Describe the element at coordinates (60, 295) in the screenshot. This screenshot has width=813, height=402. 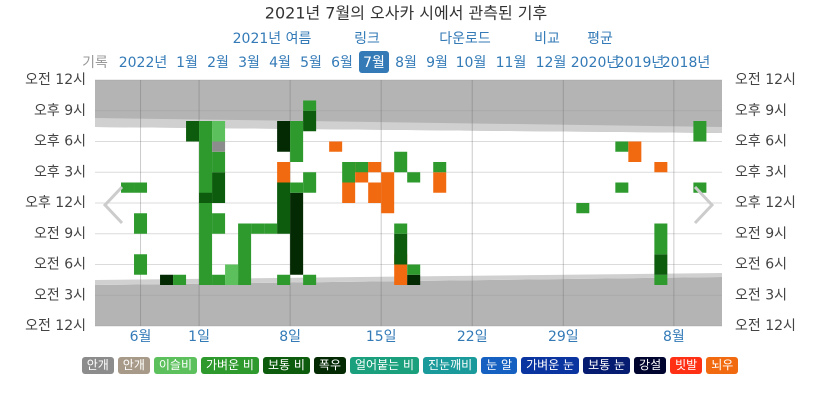
I see `y-tick-label: 오전 3시` at that location.